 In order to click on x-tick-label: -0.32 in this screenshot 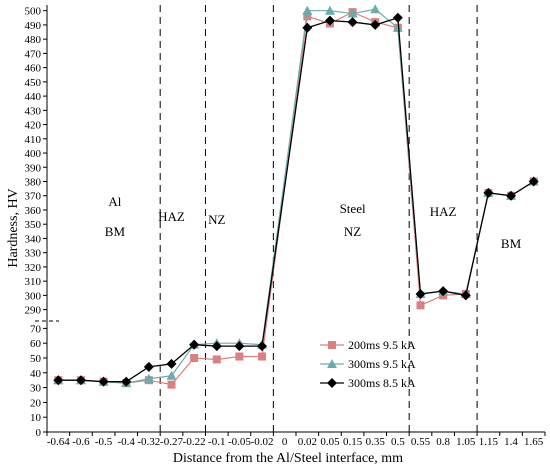, I will do `click(148, 442)`.